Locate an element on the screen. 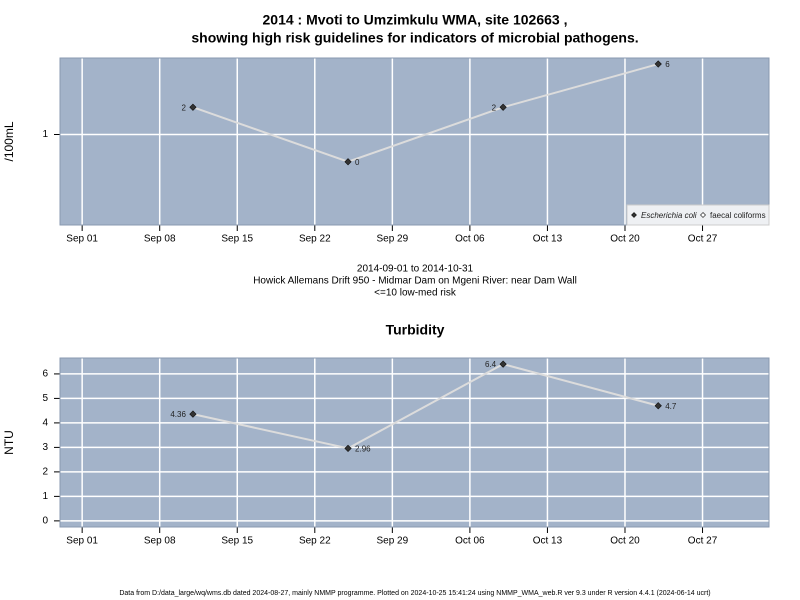 This screenshot has height=600, width=800. data-label: 6 is located at coordinates (667, 64).